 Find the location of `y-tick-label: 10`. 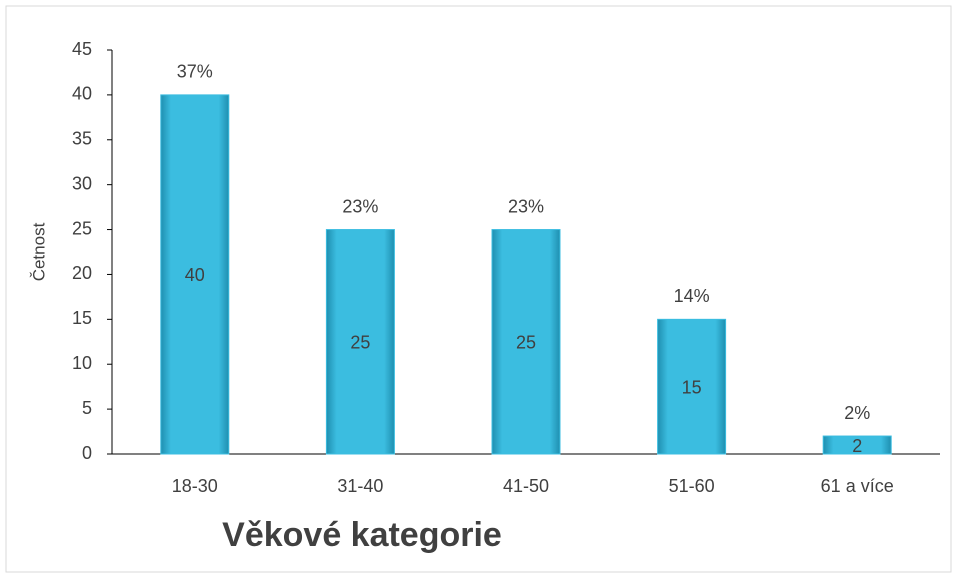

y-tick-label: 10 is located at coordinates (82, 363).